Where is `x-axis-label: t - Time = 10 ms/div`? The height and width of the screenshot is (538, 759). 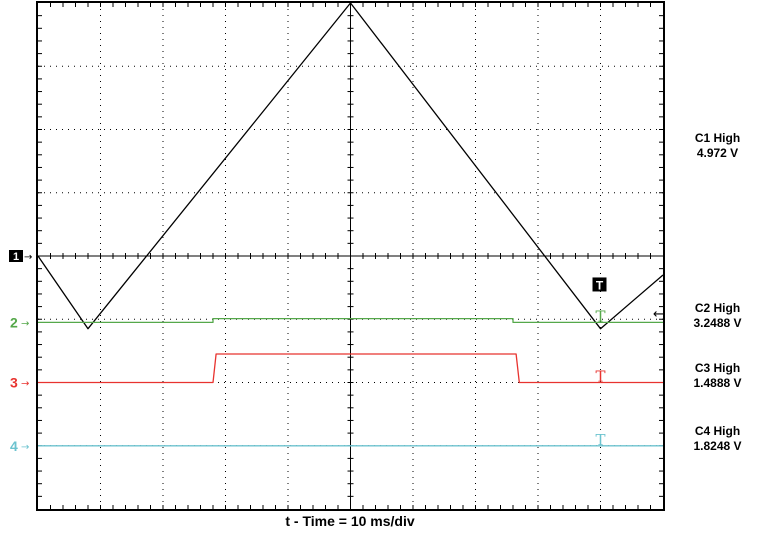
x-axis-label: t - Time = 10 ms/div is located at coordinates (350, 521).